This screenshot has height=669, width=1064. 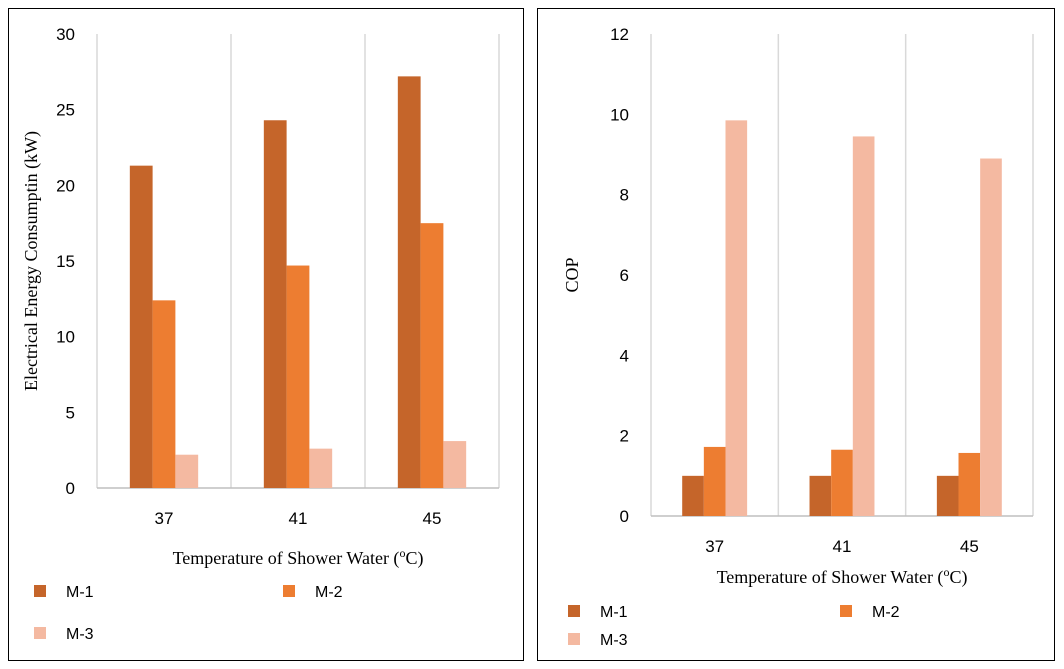 What do you see at coordinates (619, 34) in the screenshot?
I see `y-tick-label: 12` at bounding box center [619, 34].